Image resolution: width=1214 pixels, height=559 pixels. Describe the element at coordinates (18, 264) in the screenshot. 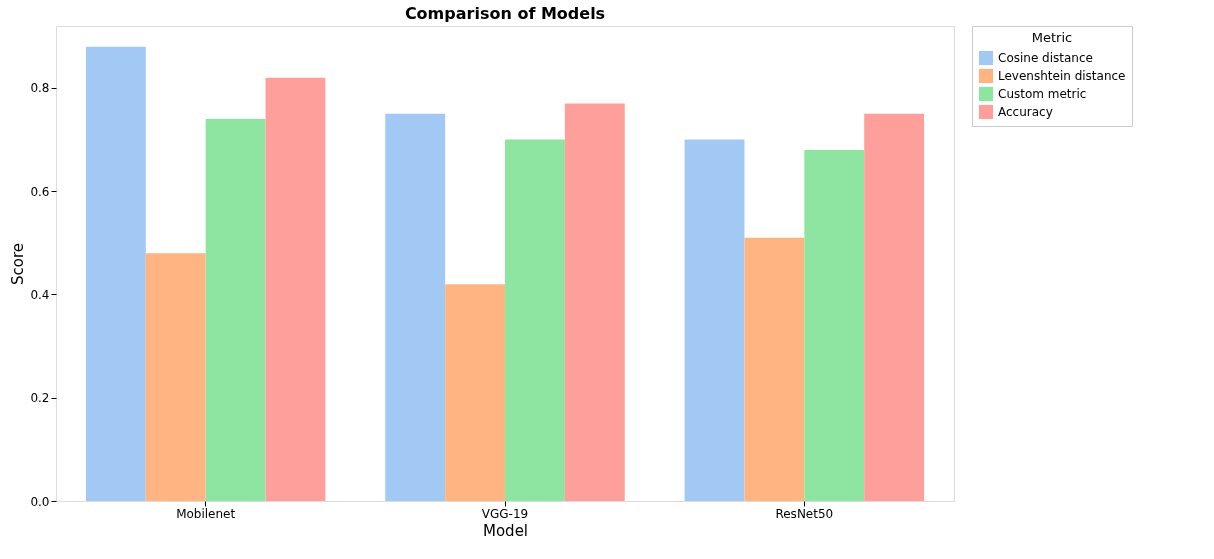

I see `y-axis-title: Score` at that location.